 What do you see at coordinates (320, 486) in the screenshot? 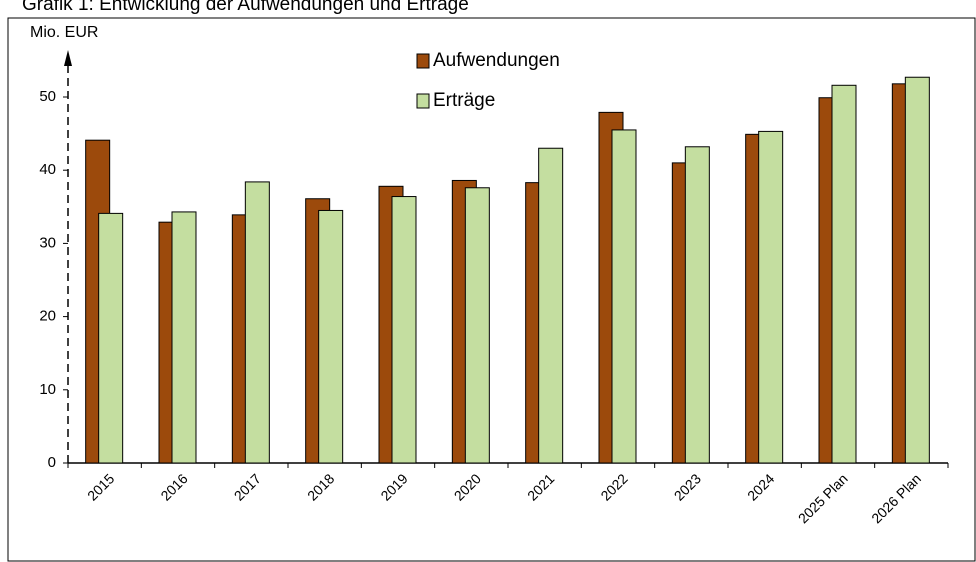
I see `x-tick-label: 2018` at bounding box center [320, 486].